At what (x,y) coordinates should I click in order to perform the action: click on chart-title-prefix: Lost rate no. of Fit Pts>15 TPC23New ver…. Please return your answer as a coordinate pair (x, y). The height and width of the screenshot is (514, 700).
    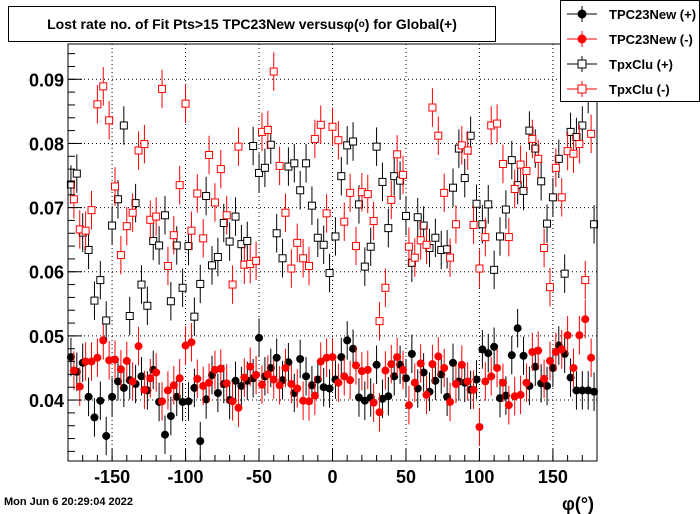
    Looking at the image, I should click on (195, 24).